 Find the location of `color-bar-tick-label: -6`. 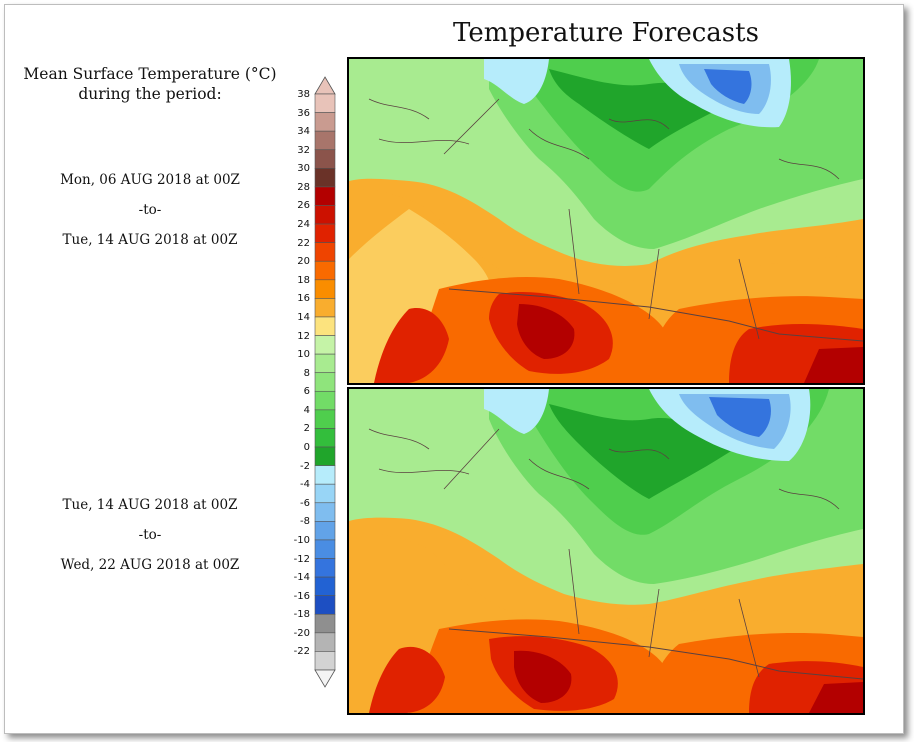

color-bar-tick-label: -6 is located at coordinates (305, 503).